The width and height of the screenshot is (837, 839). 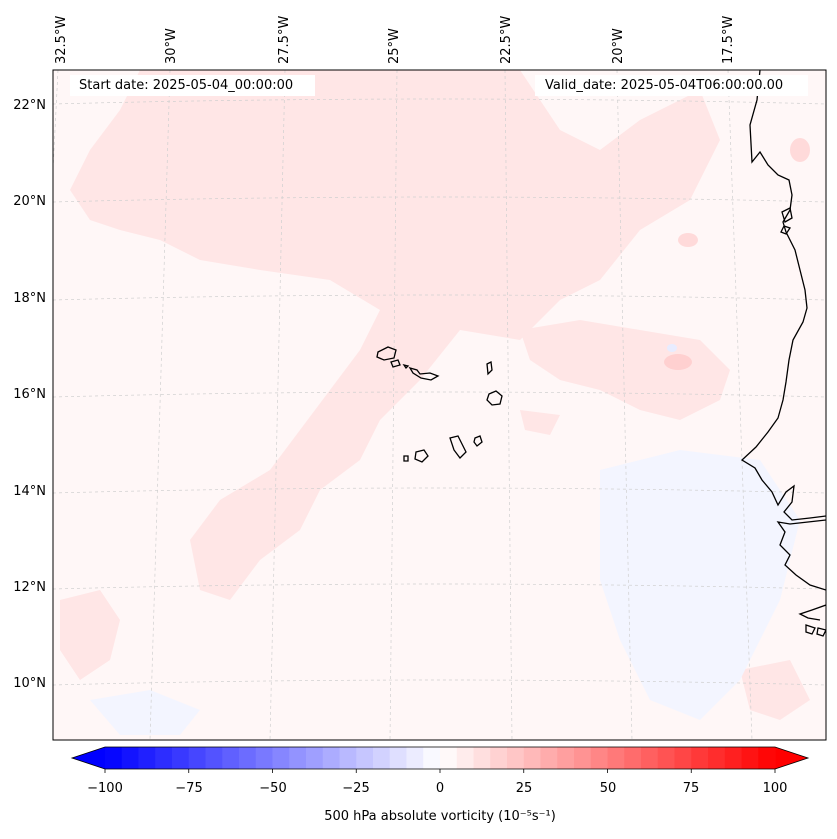 I want to click on valid-date-box, so click(x=671, y=85).